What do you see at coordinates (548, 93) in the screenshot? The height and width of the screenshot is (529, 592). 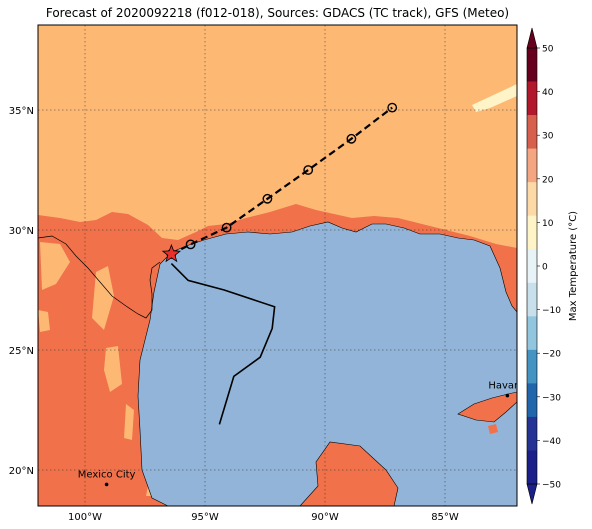 I see `colorbar-tick-label: 40` at bounding box center [548, 93].